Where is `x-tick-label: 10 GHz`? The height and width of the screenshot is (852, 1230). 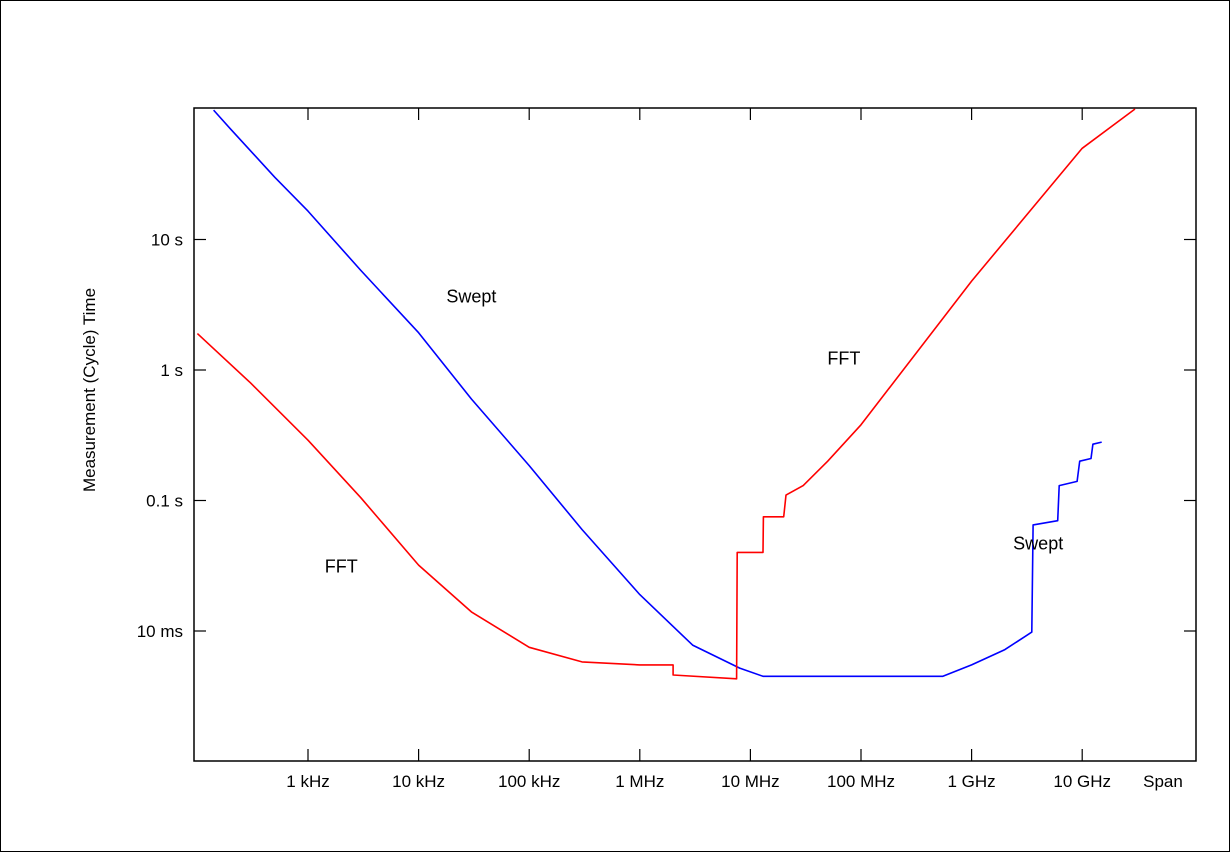 x-tick-label: 10 GHz is located at coordinates (1082, 781).